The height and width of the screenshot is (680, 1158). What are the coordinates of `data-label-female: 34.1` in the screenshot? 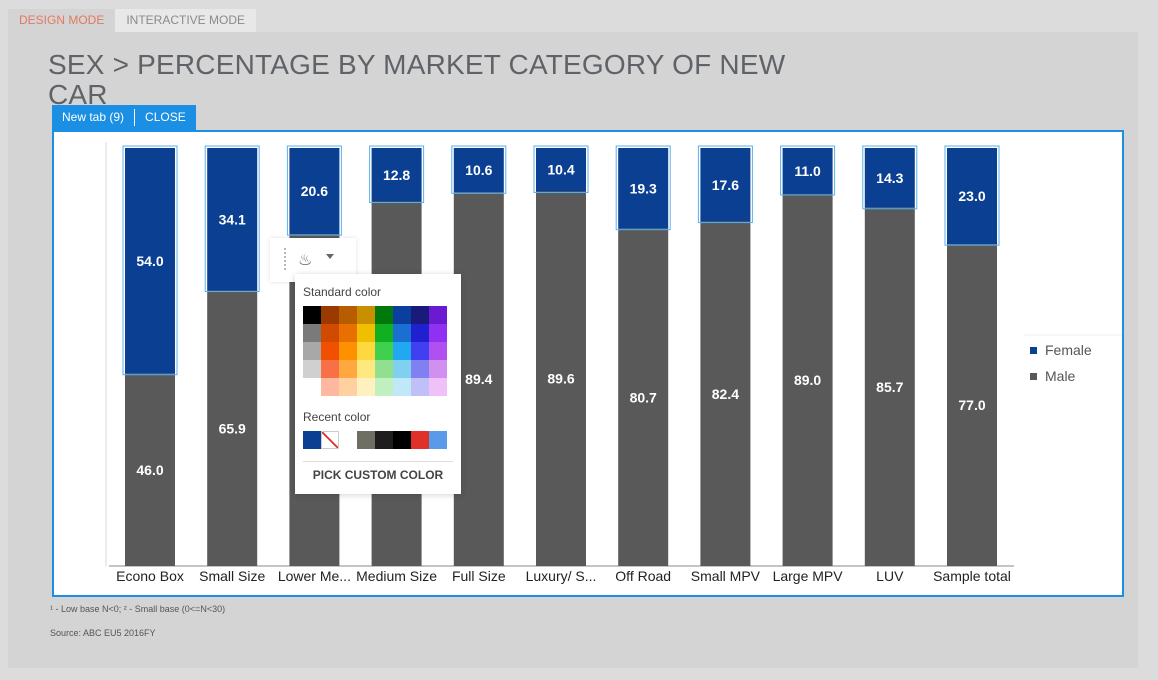 It's located at (232, 219).